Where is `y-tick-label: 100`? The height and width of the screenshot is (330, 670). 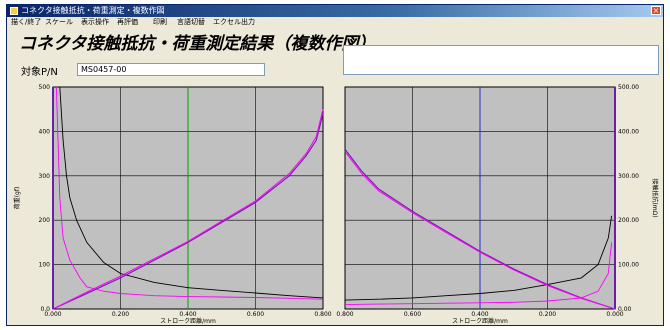 y-tick-label: 100 is located at coordinates (45, 265).